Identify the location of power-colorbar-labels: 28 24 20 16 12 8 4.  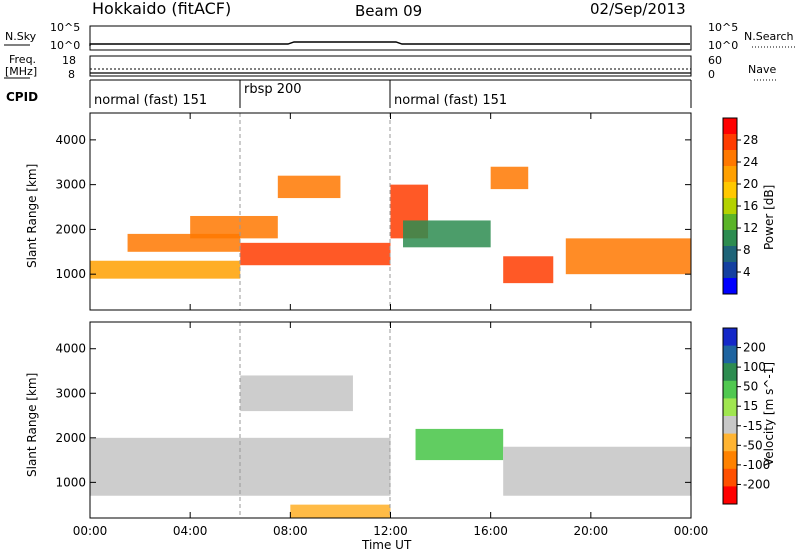
(747, 206).